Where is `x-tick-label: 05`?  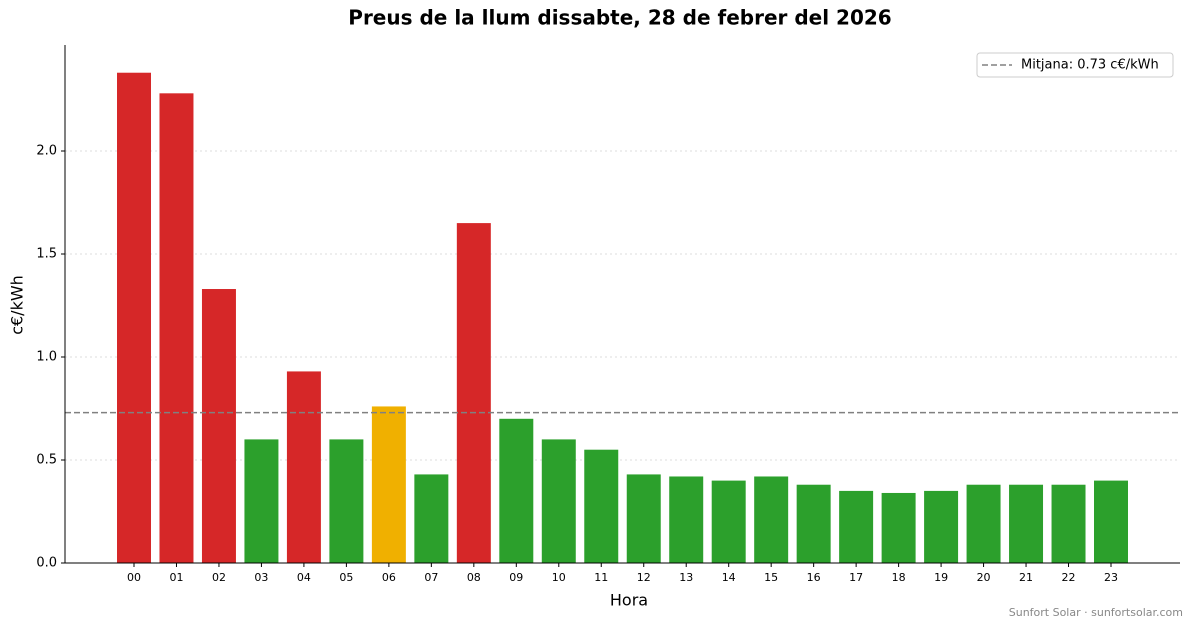
x-tick-label: 05 is located at coordinates (346, 577).